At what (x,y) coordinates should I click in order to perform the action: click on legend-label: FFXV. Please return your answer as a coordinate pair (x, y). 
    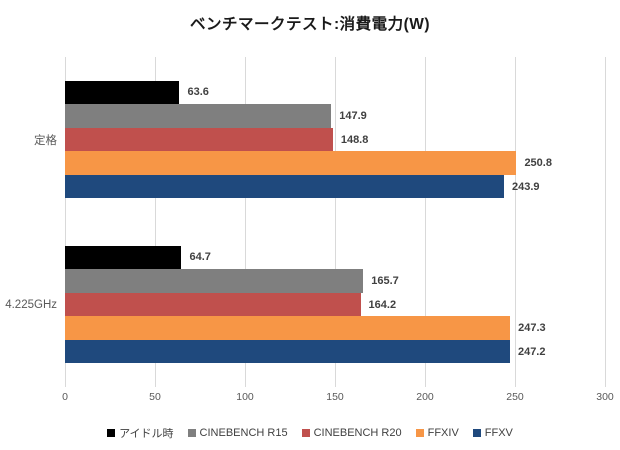
    Looking at the image, I should click on (498, 433).